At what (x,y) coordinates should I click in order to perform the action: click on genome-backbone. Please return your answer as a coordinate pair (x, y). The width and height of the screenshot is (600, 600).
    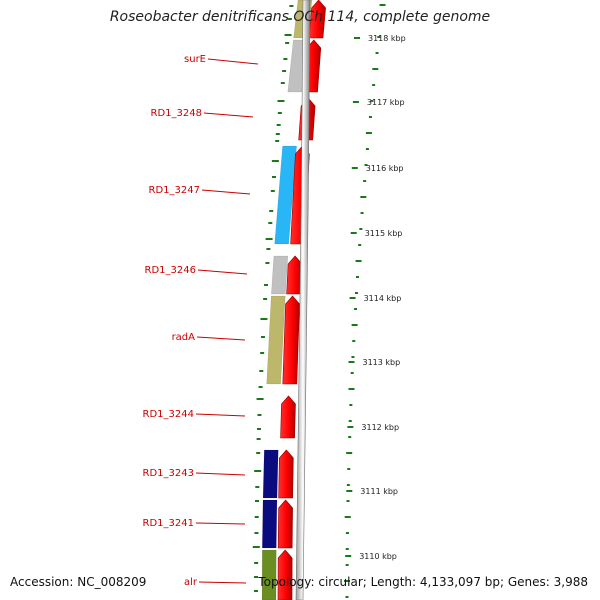
    Looking at the image, I should click on (303, 300).